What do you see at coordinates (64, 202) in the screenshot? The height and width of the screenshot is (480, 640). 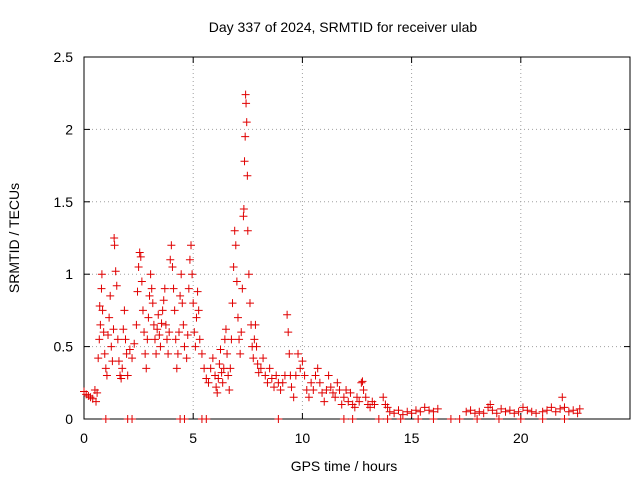 I see `y-tick-label: 1.5` at bounding box center [64, 202].